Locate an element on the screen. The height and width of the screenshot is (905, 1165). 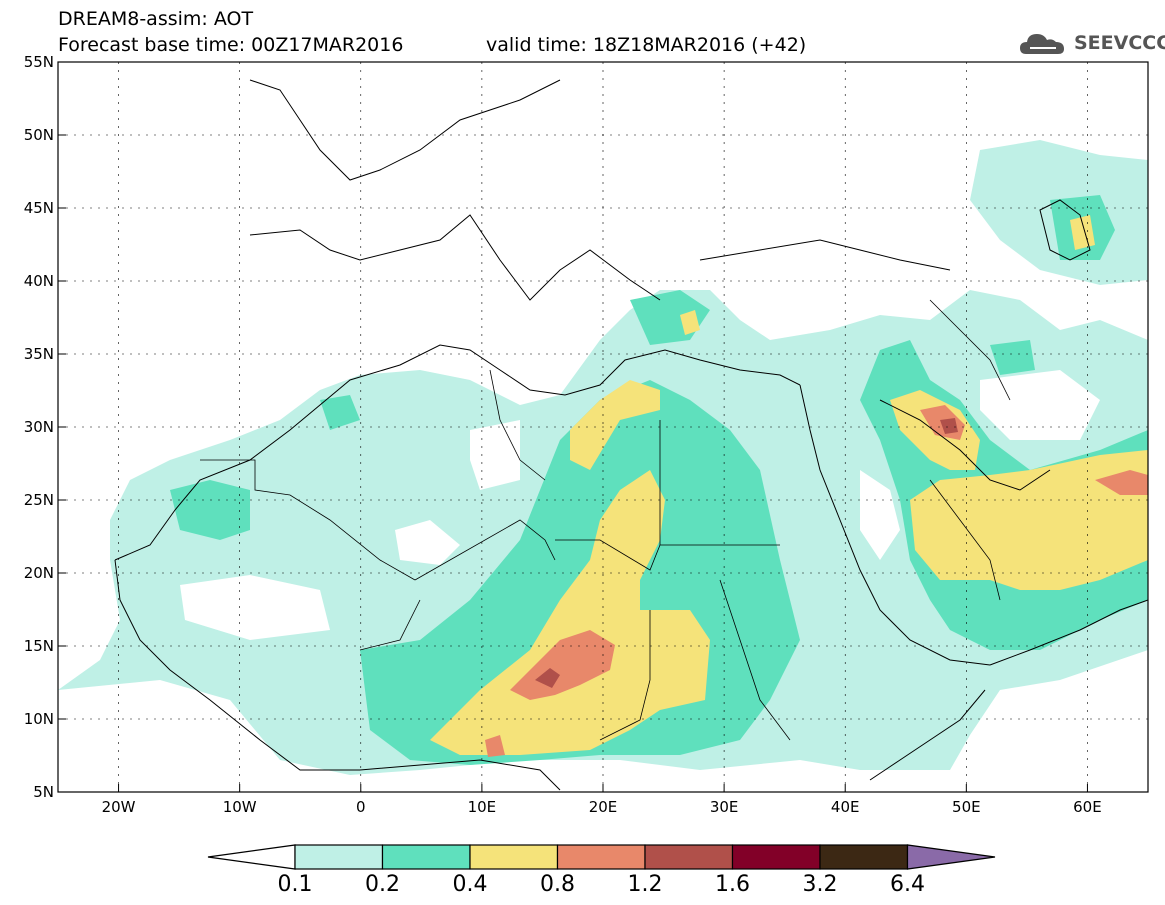
colorbar-arrow-low is located at coordinates (251, 857).